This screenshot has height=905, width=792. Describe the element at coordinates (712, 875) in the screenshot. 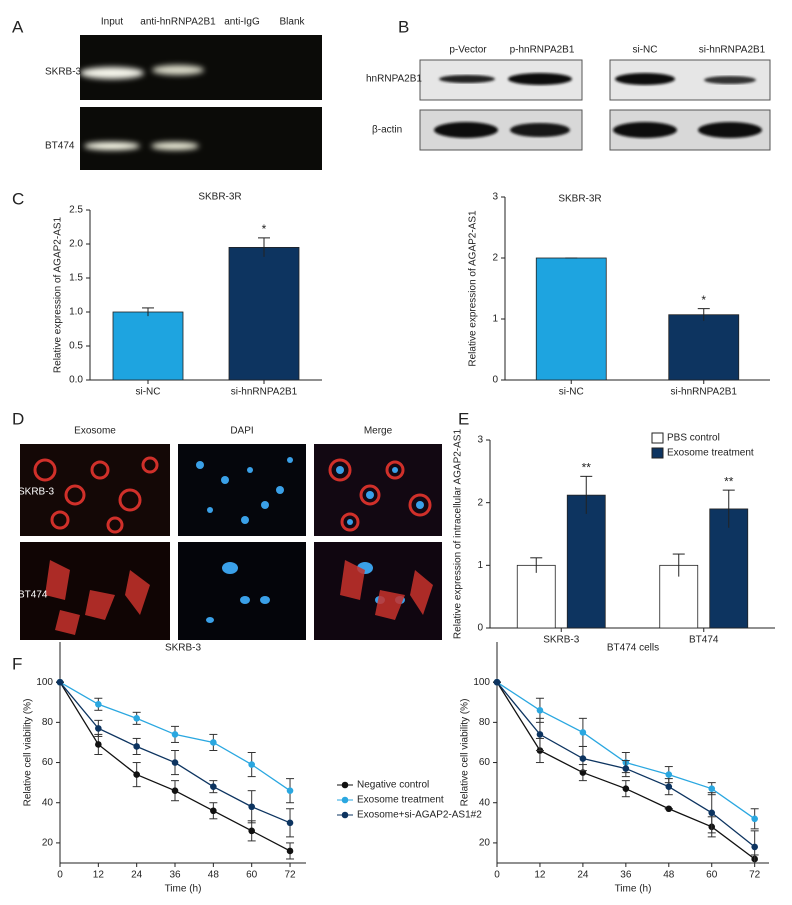

I see `x-tick-label: 60` at that location.